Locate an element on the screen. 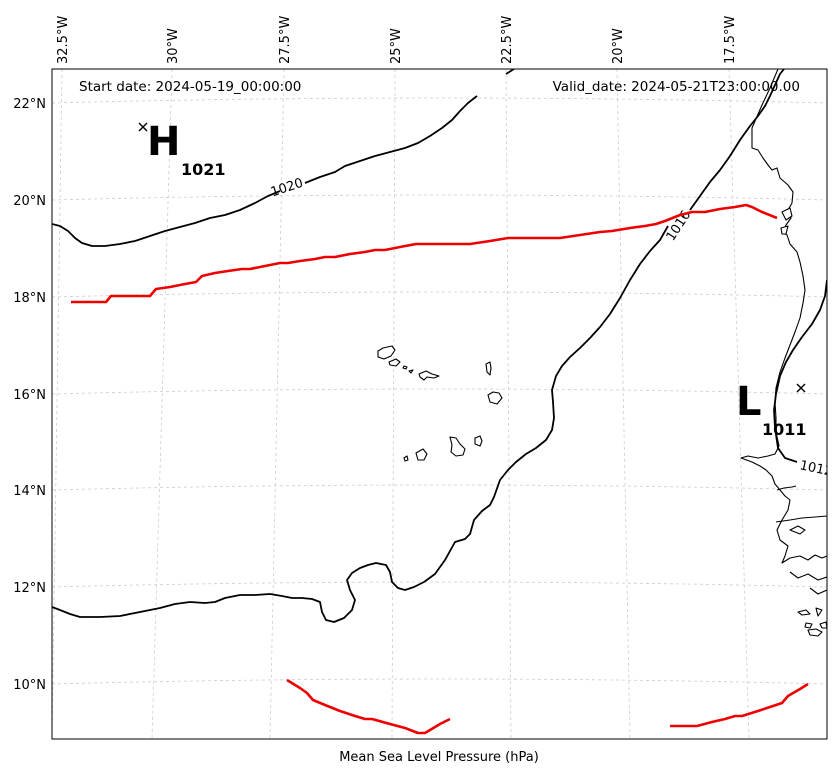  high-center-label: H is located at coordinates (163, 142).